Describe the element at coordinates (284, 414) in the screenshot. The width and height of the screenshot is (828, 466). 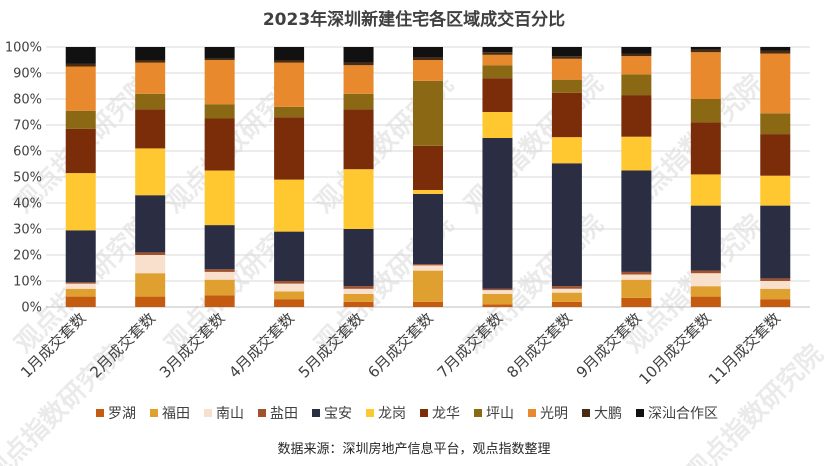
I see `legend-label: 盐田` at that location.